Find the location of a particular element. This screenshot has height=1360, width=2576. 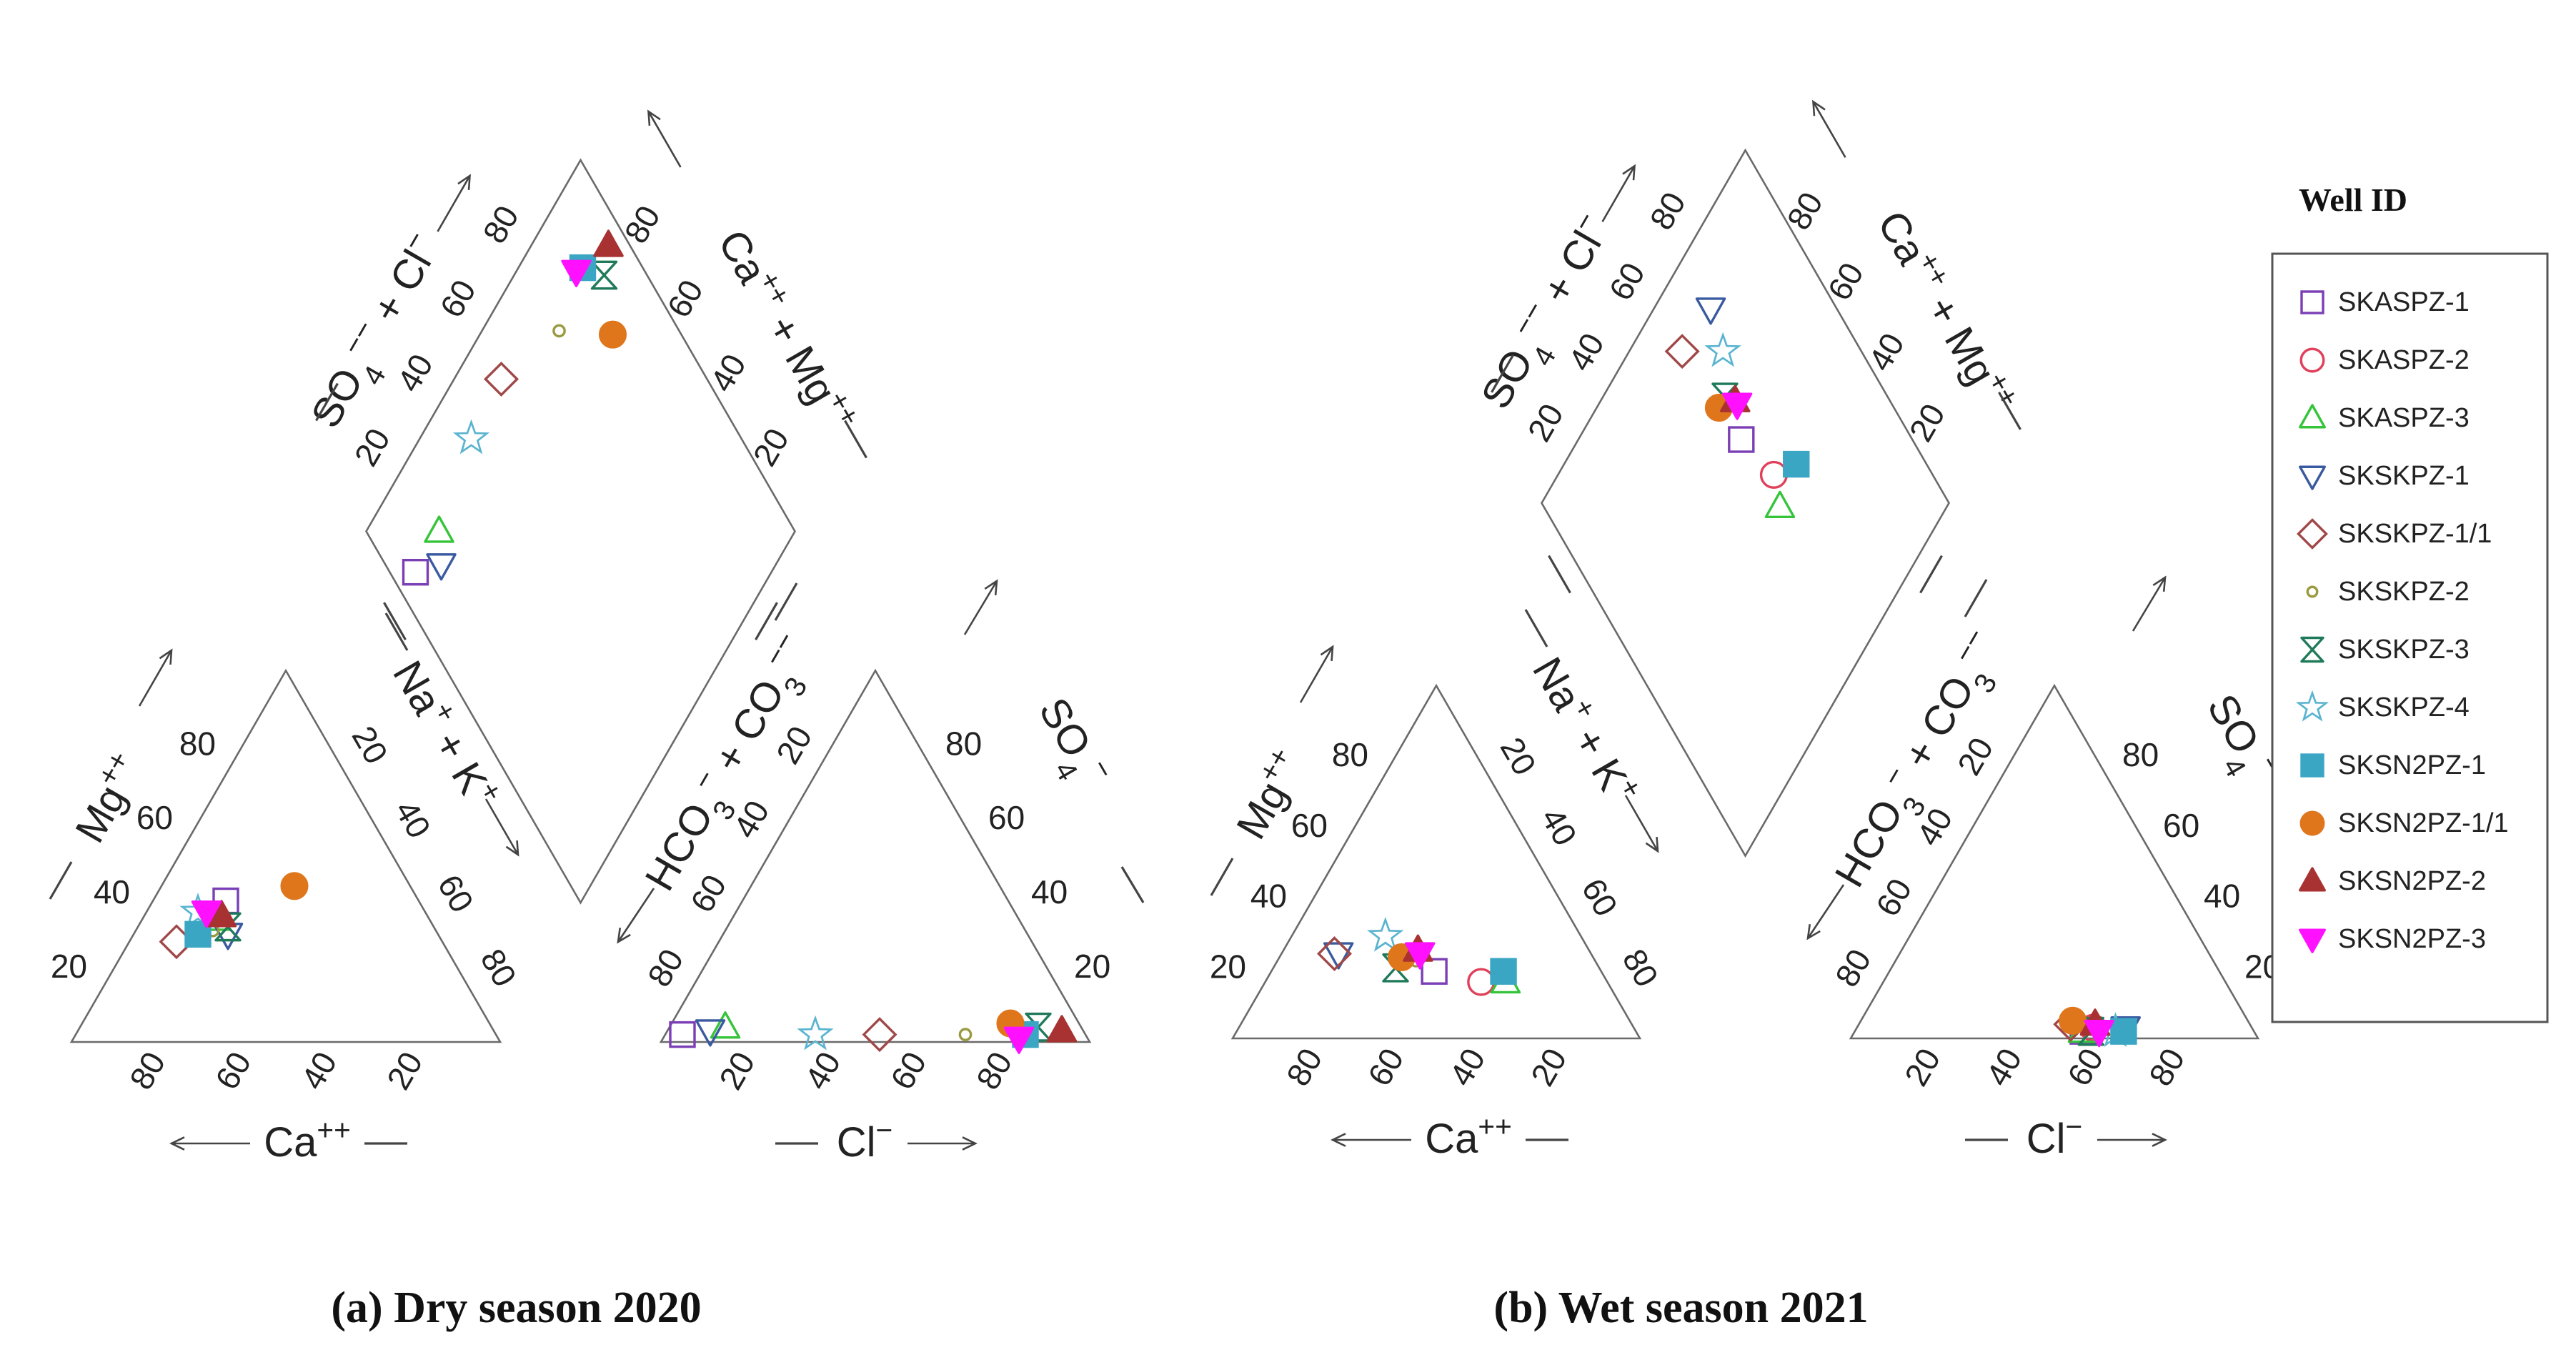

diamond-so4cl-arrow is located at coordinates (454, 203).